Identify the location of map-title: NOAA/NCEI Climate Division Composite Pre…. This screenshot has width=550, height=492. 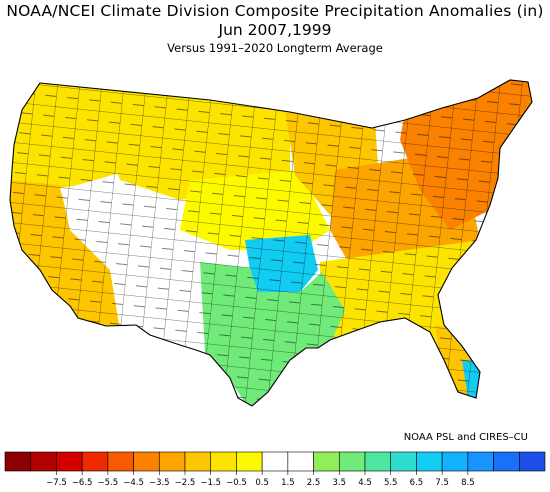
(275, 11).